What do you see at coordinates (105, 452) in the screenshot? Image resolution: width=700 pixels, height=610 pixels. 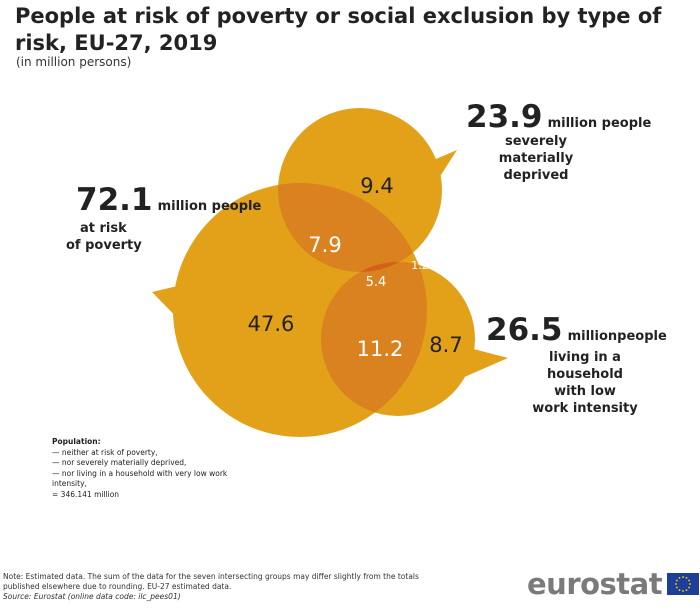 I see `population-line1: — neither at risk of poverty,` at bounding box center [105, 452].